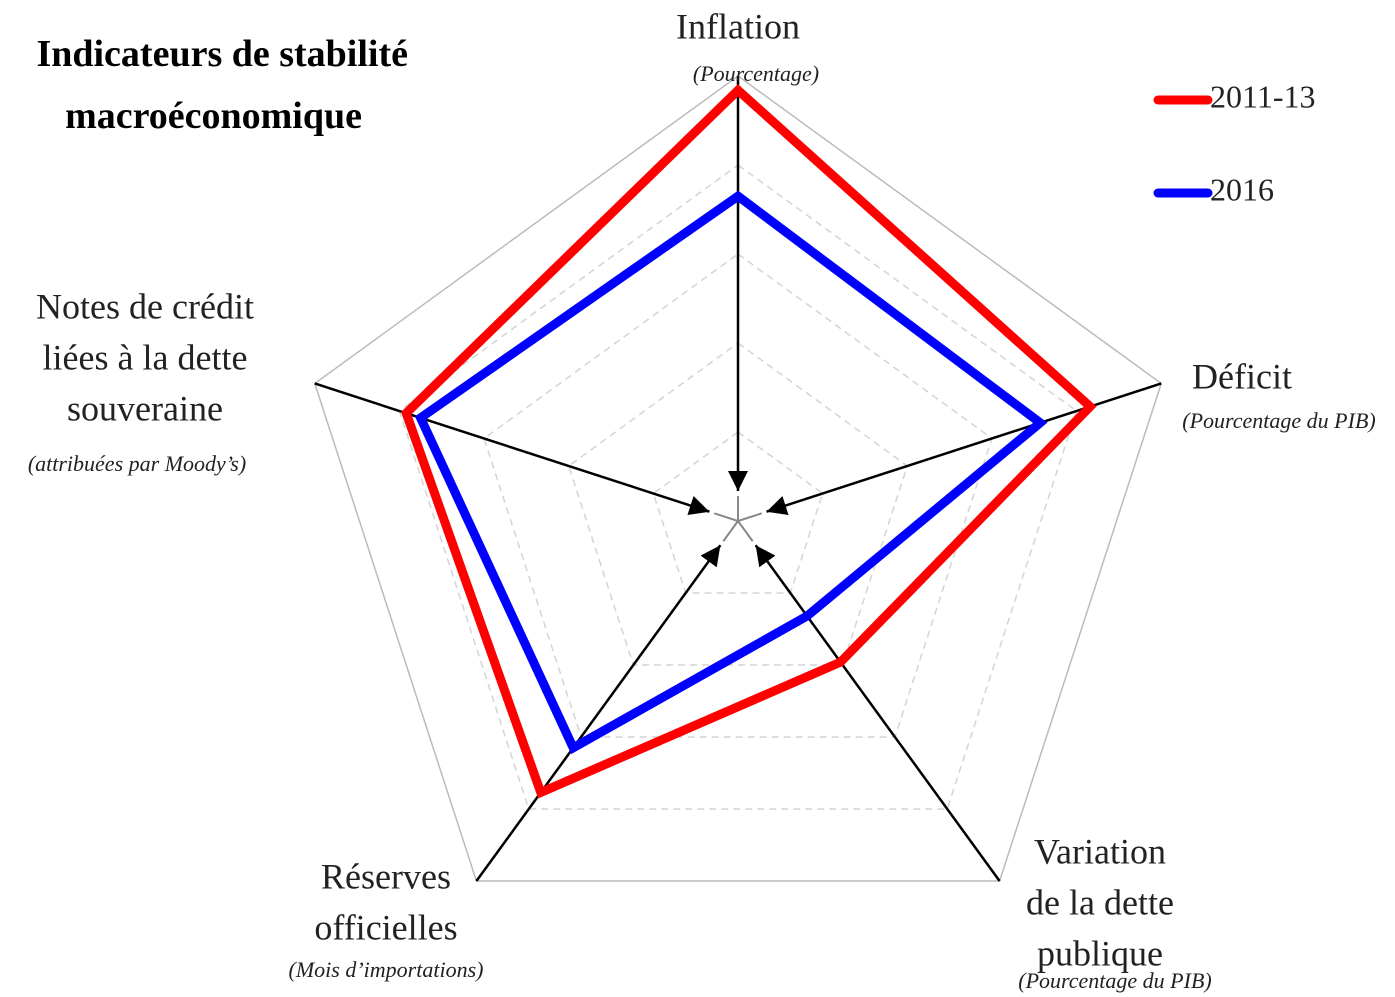  Describe the element at coordinates (145, 357) in the screenshot. I see `axis-label: liées à la dette` at that location.